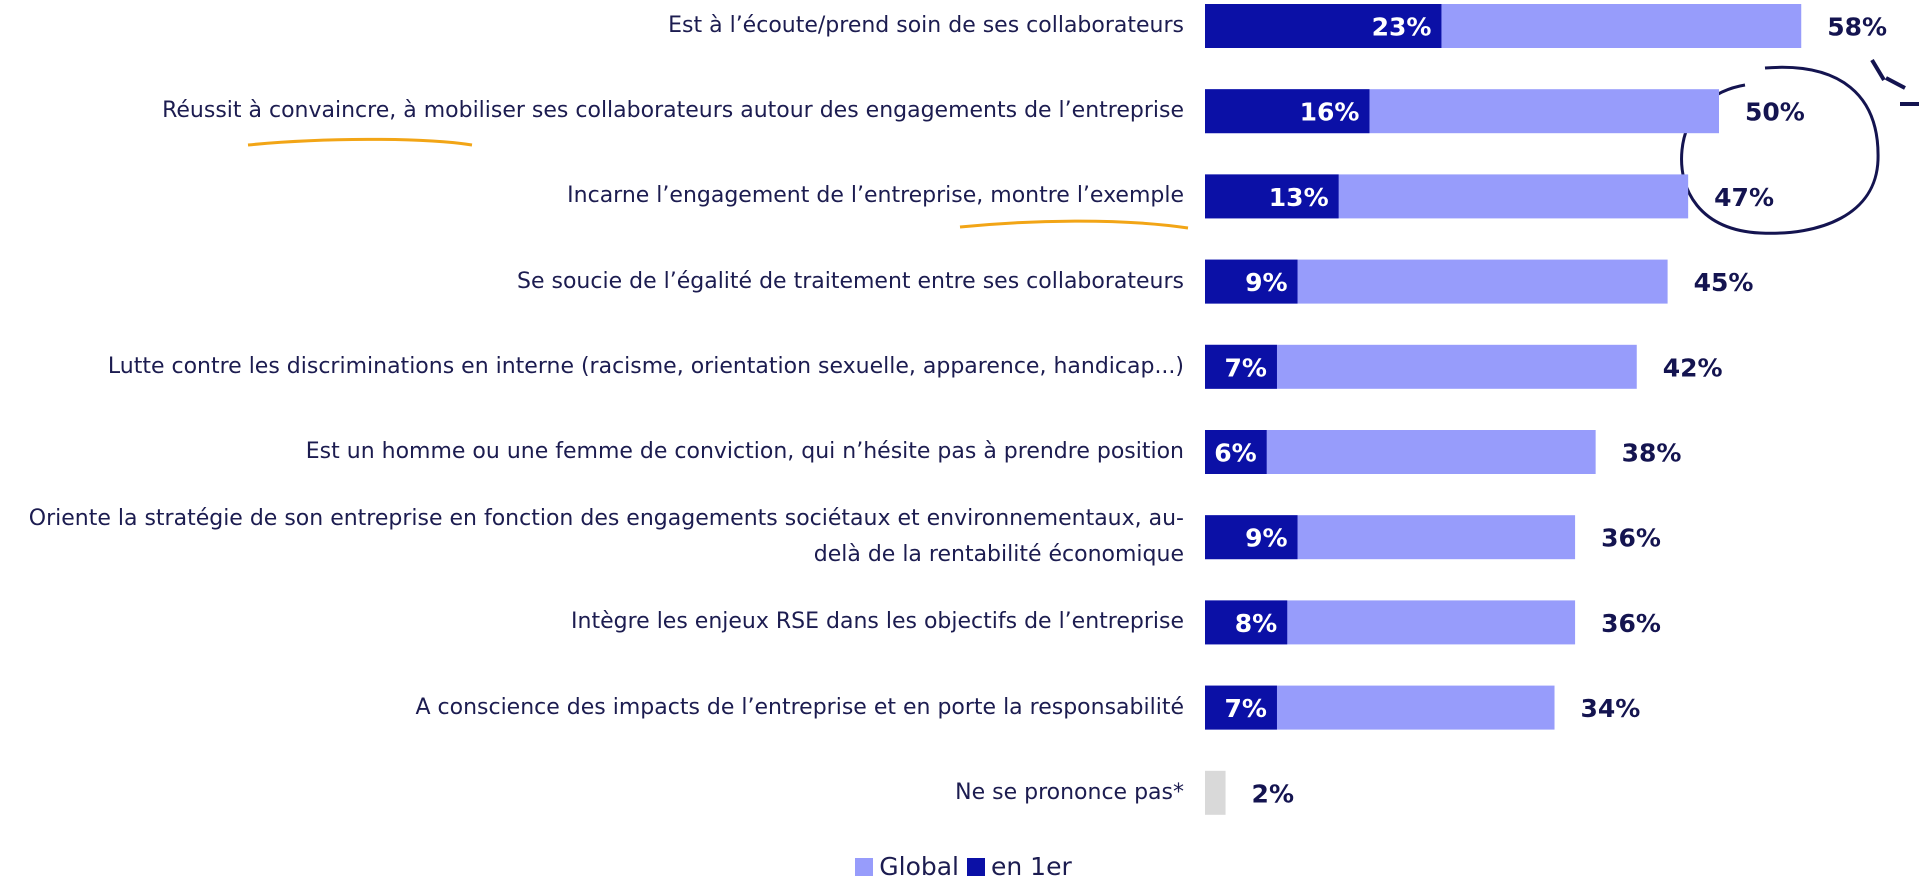 This screenshot has height=883, width=1919. What do you see at coordinates (1299, 197) in the screenshot?
I see `value-label-inner: 13%` at bounding box center [1299, 197].